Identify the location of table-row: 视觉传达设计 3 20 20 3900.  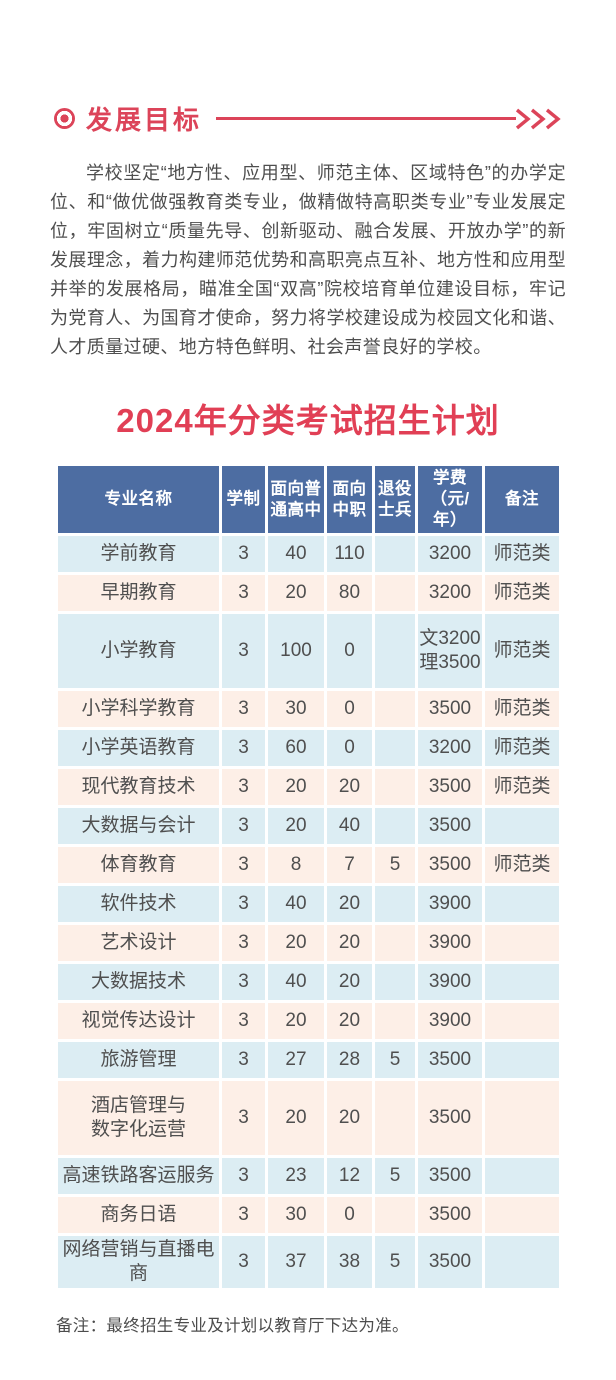
(310, 1021).